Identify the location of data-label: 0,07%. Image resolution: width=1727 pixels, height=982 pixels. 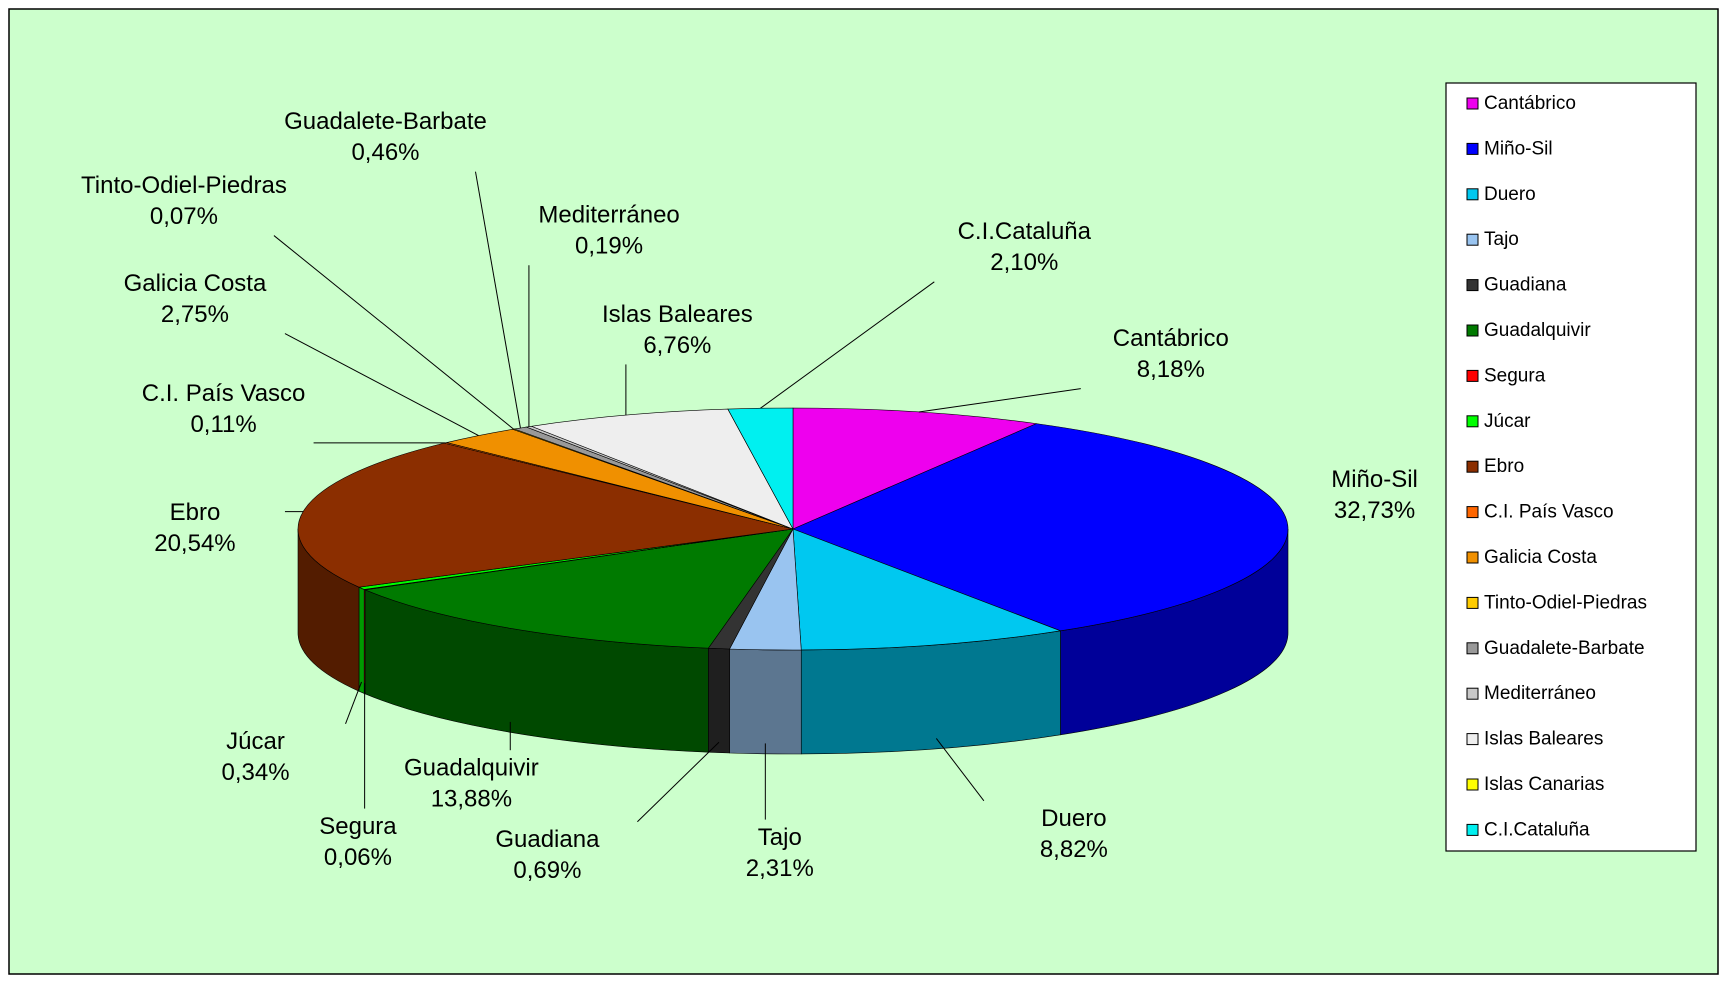
(184, 216).